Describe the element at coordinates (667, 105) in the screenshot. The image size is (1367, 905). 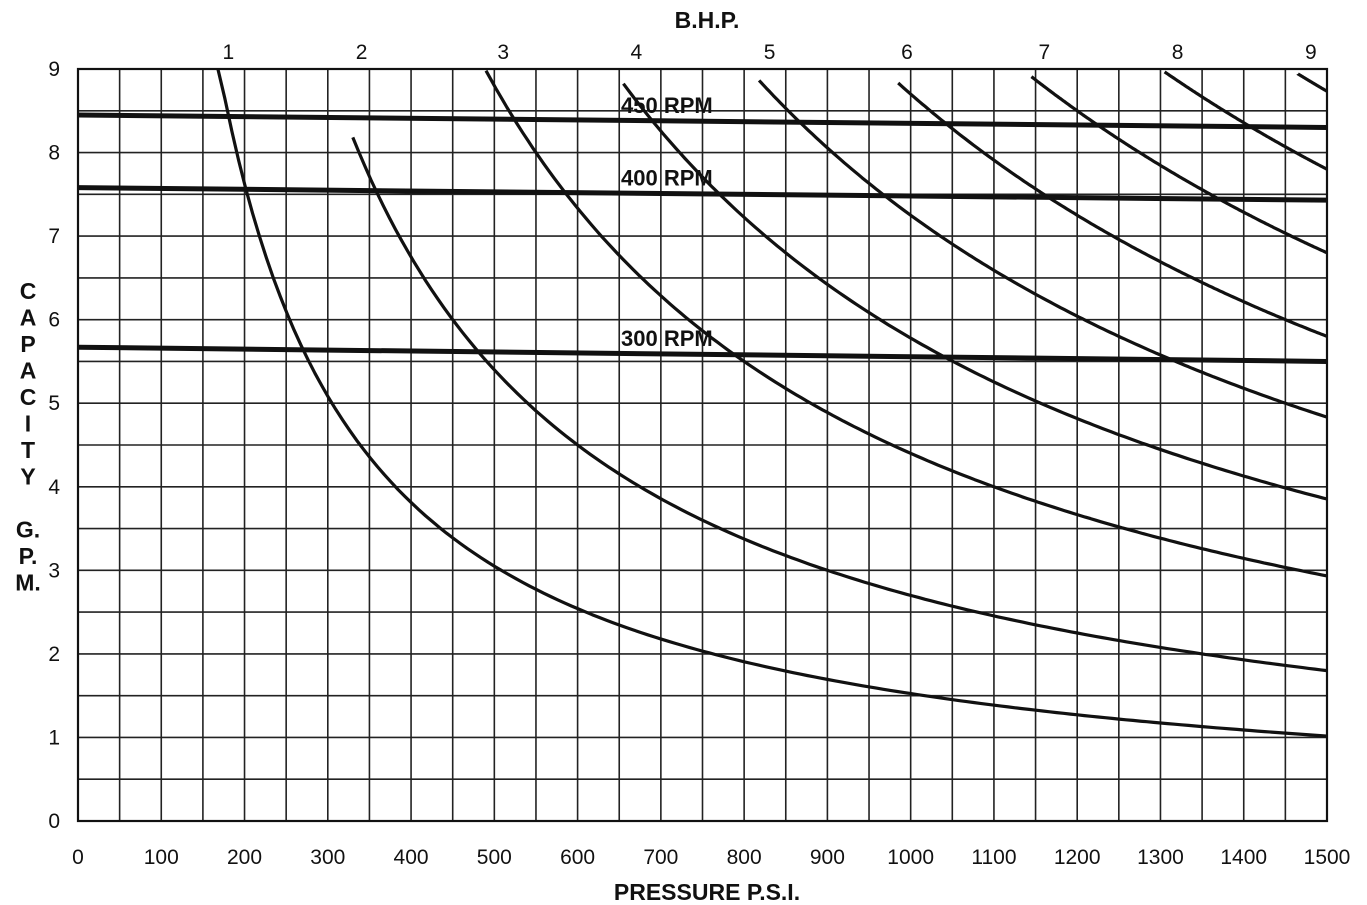
I see `rpm-label: 450 RPM` at that location.